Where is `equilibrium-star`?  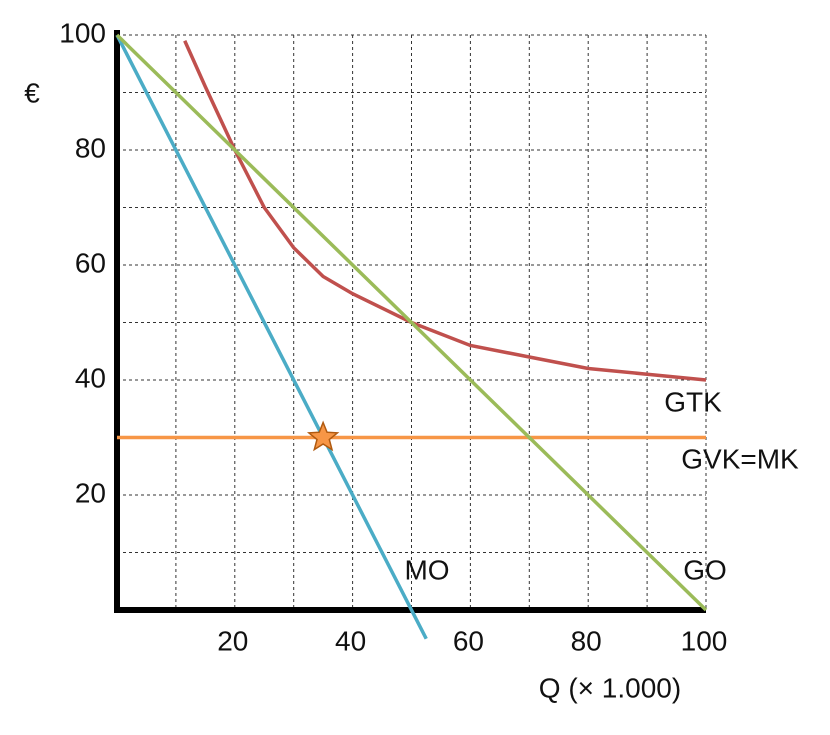 equilibrium-star is located at coordinates (323, 436).